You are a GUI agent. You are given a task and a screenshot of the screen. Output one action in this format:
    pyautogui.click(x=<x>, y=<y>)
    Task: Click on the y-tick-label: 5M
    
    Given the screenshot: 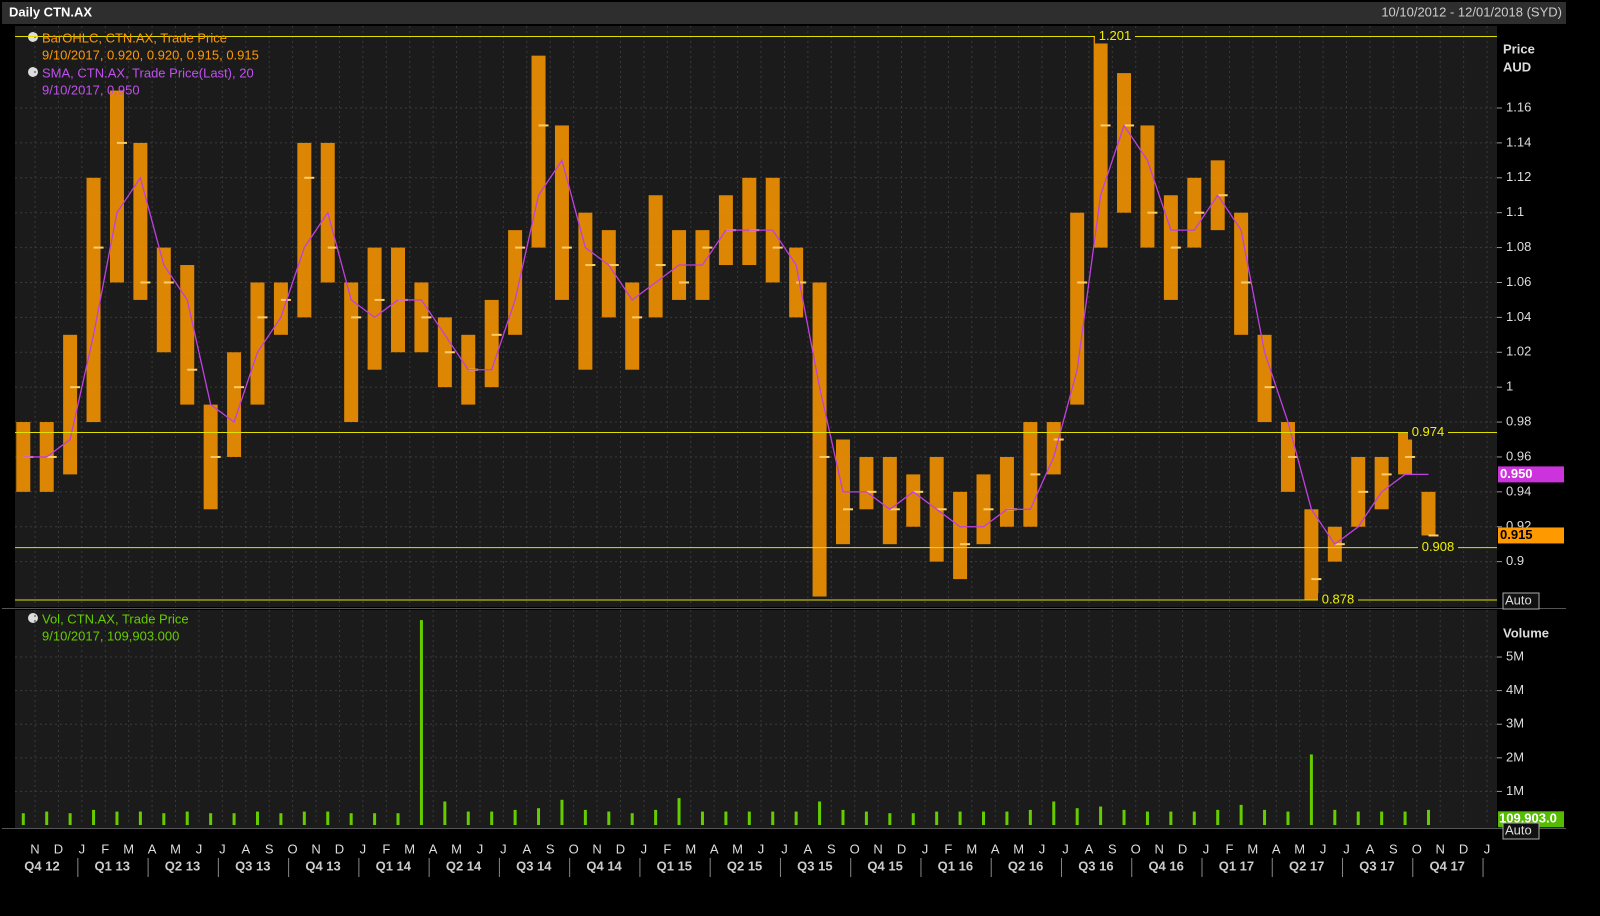 What is the action you would take?
    pyautogui.click(x=1515, y=655)
    